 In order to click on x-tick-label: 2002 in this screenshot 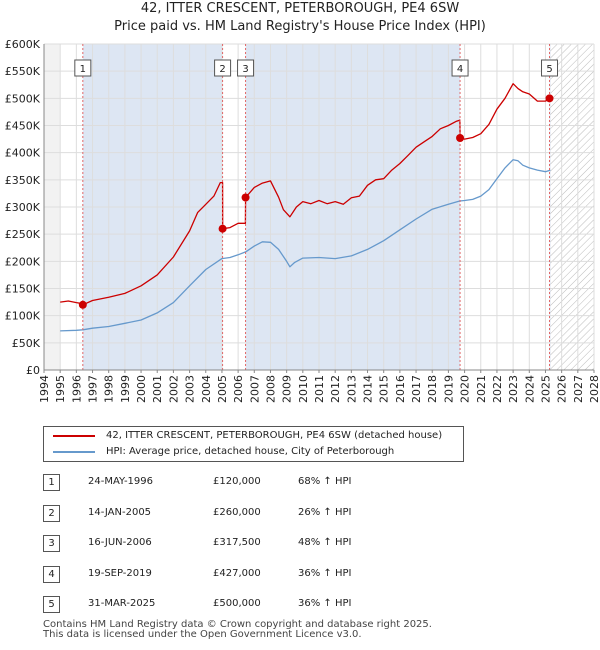, I will do `click(173, 389)`.